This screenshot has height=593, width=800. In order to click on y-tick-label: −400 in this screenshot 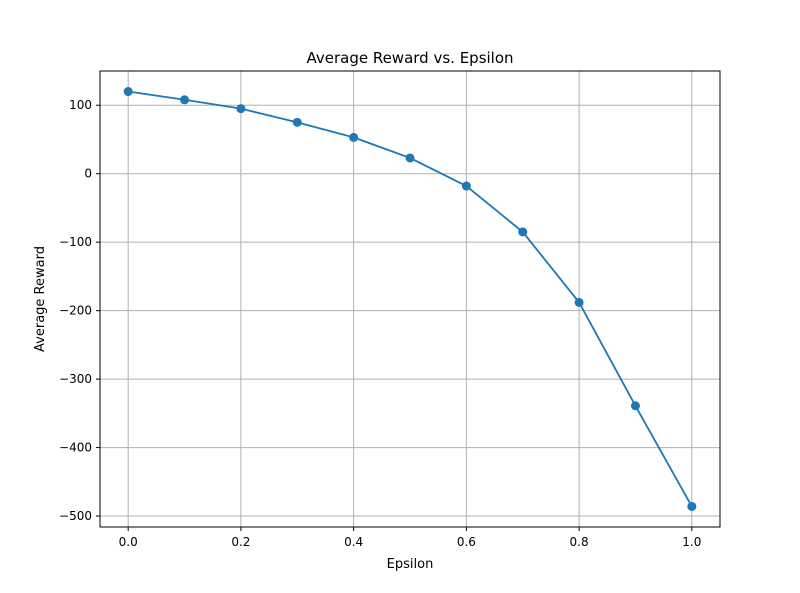, I will do `click(75, 448)`.